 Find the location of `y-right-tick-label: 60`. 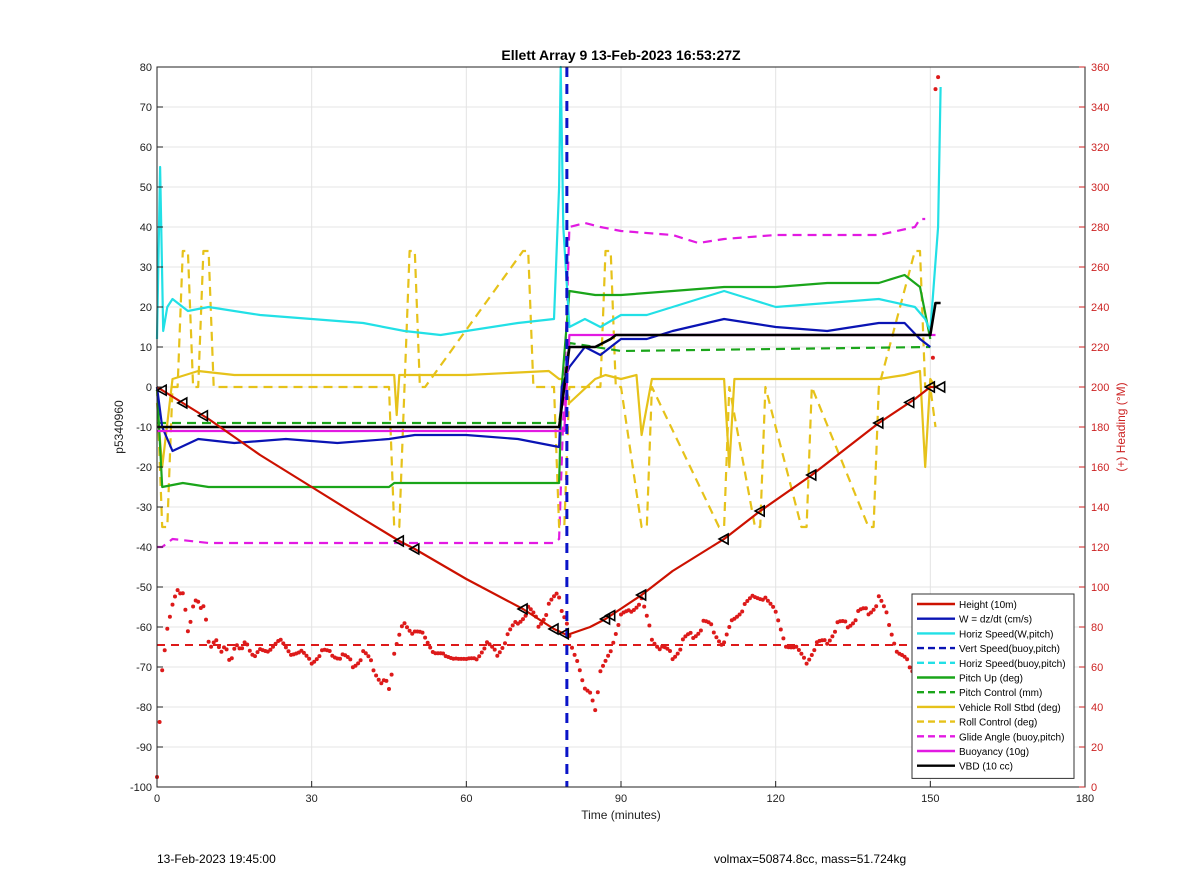

y-right-tick-label: 60 is located at coordinates (1097, 668).